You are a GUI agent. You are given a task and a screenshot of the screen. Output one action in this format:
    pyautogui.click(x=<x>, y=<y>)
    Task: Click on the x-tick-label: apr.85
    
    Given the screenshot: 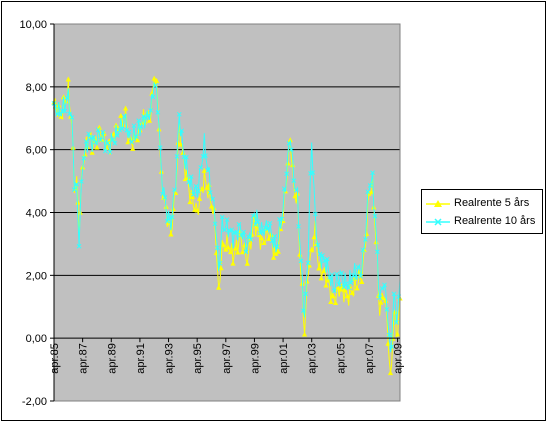 What is the action you would take?
    pyautogui.click(x=55, y=358)
    